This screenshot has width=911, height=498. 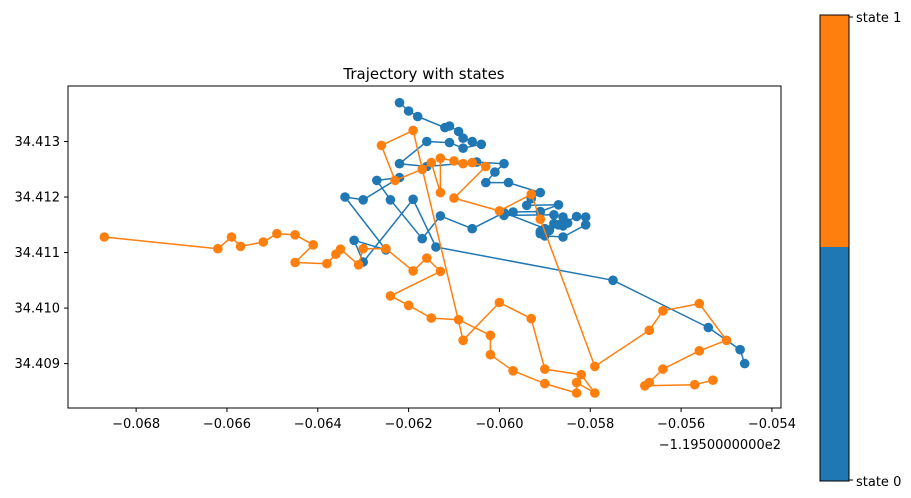 I want to click on colorbar-state-1-segment, so click(x=834, y=131).